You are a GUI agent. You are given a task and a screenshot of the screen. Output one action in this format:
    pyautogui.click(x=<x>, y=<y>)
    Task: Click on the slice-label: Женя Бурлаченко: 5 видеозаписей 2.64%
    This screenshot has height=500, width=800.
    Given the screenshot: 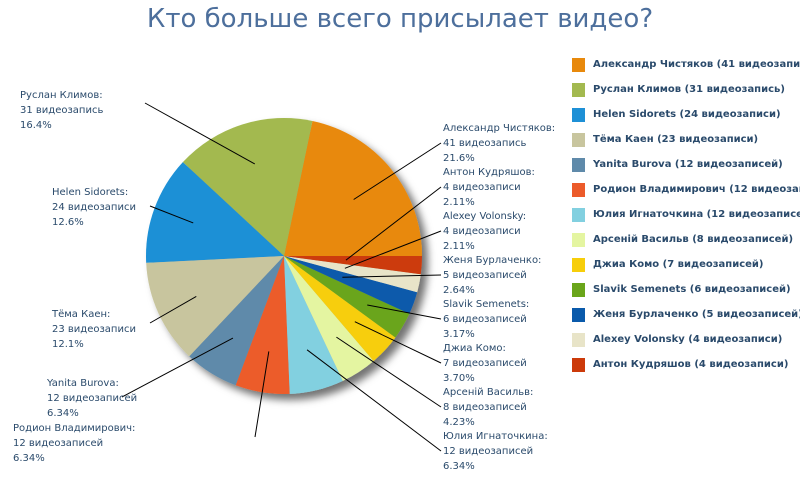 What is the action you would take?
    pyautogui.click(x=492, y=275)
    